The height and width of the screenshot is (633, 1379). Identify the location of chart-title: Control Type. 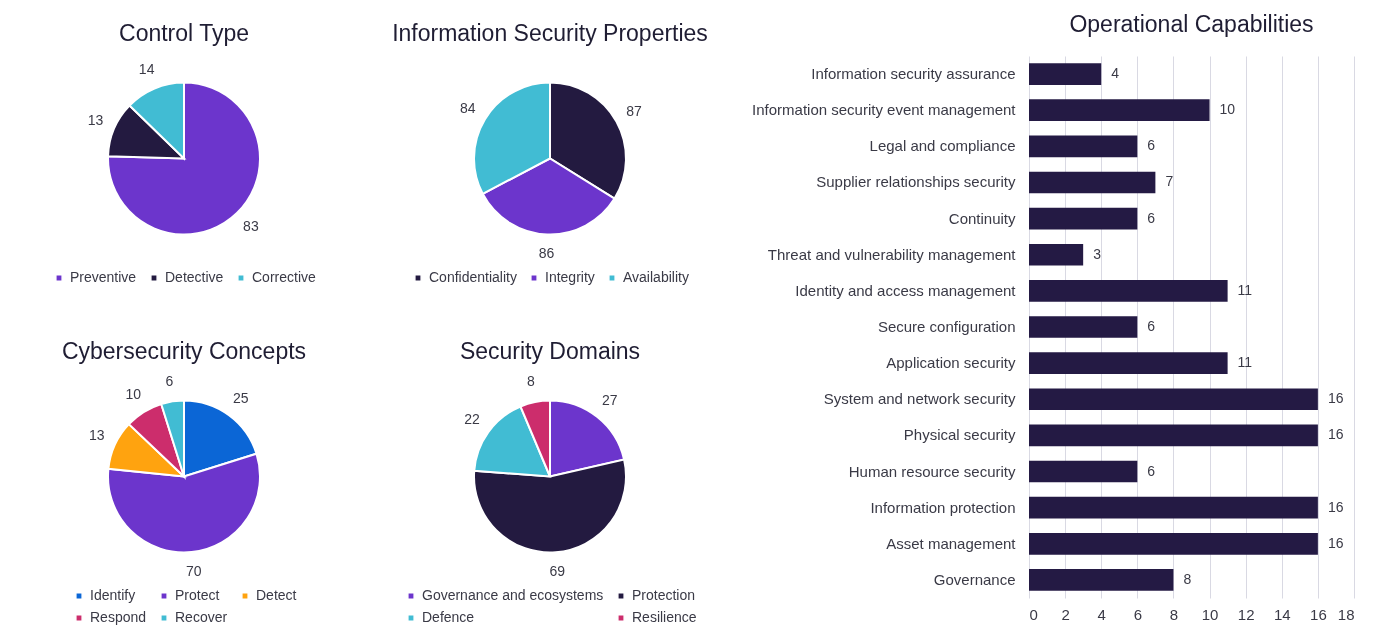
(184, 33).